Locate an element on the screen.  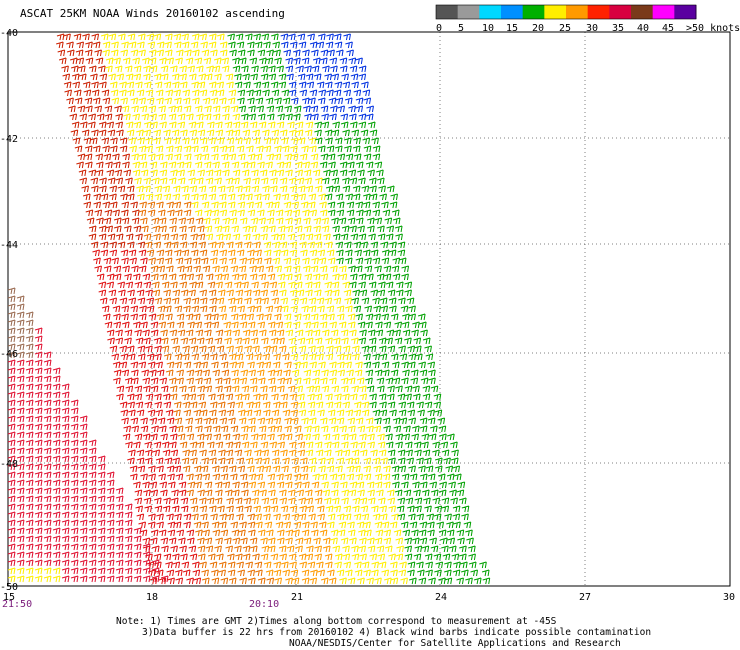
longitude-tick: 24 is located at coordinates (441, 597).